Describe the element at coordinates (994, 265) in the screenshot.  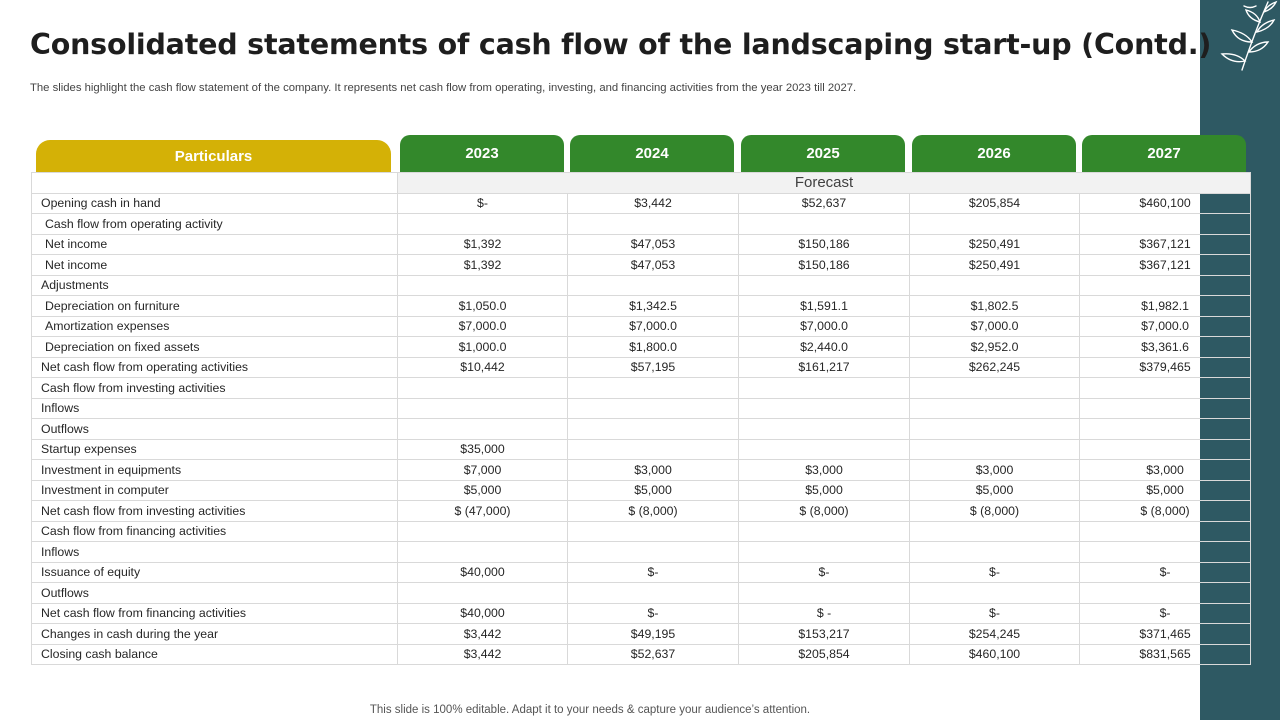
I see `cell-2026: $250,491` at that location.